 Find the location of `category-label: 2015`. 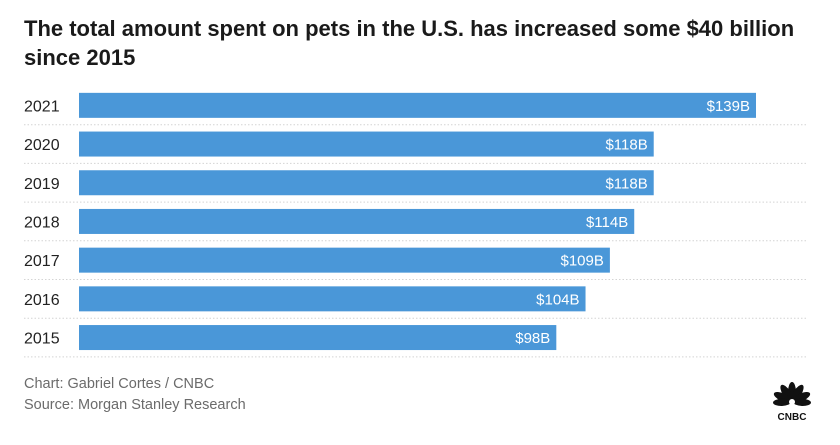

category-label: 2015 is located at coordinates (42, 339).